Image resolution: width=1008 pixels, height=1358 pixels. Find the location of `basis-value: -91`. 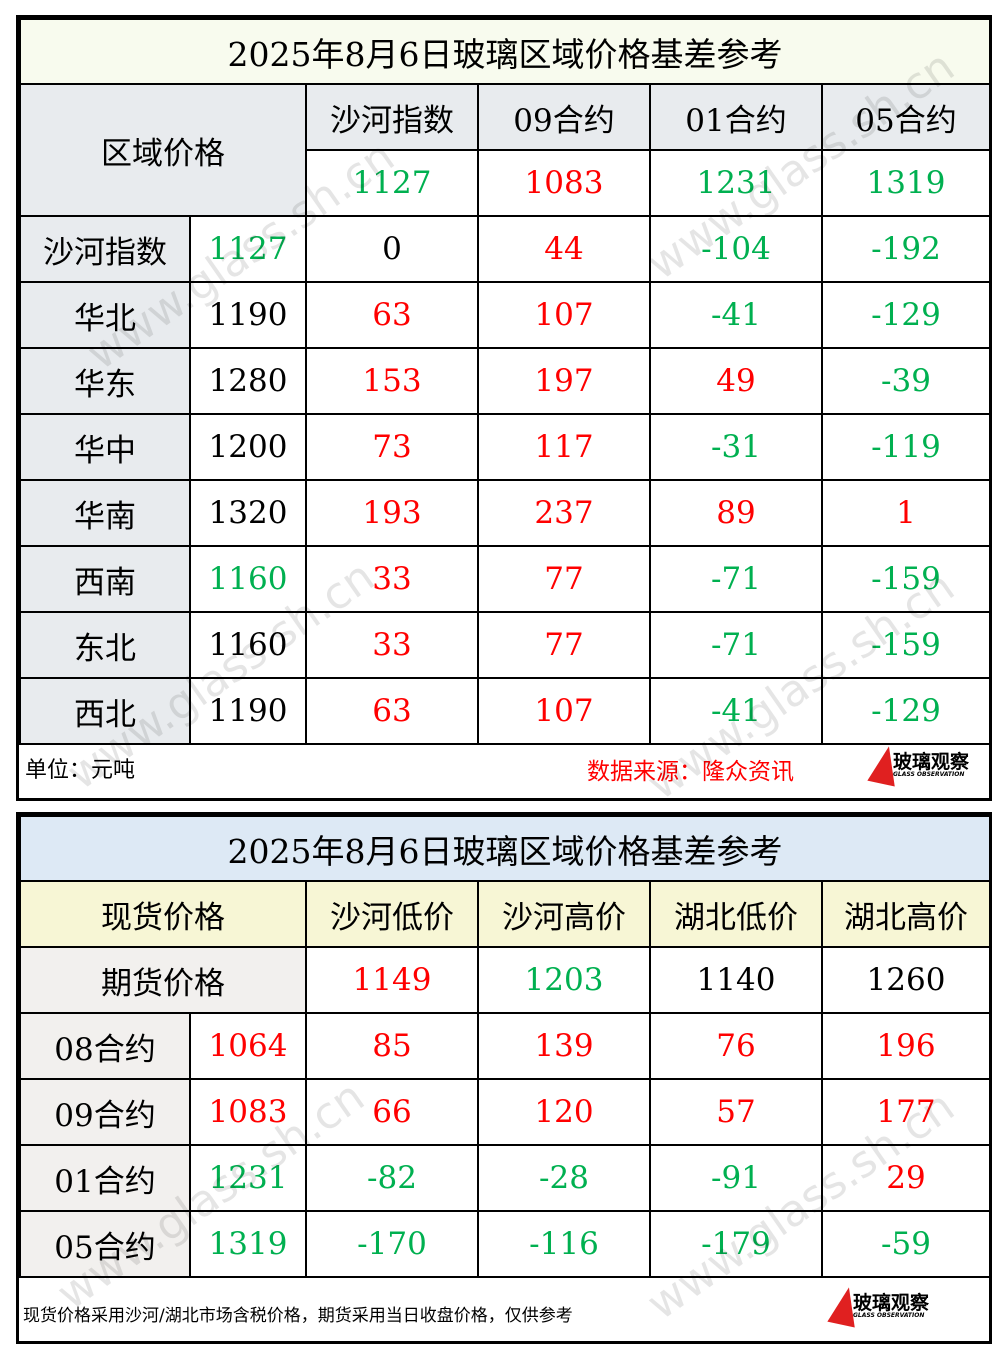

basis-value: -91 is located at coordinates (736, 1178).